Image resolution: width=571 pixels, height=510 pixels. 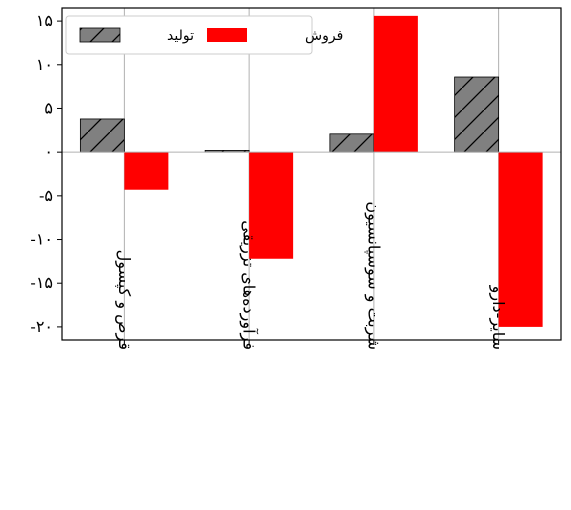 What do you see at coordinates (498, 317) in the screenshot?
I see `x-tick-label: سایر-دارو` at bounding box center [498, 317].